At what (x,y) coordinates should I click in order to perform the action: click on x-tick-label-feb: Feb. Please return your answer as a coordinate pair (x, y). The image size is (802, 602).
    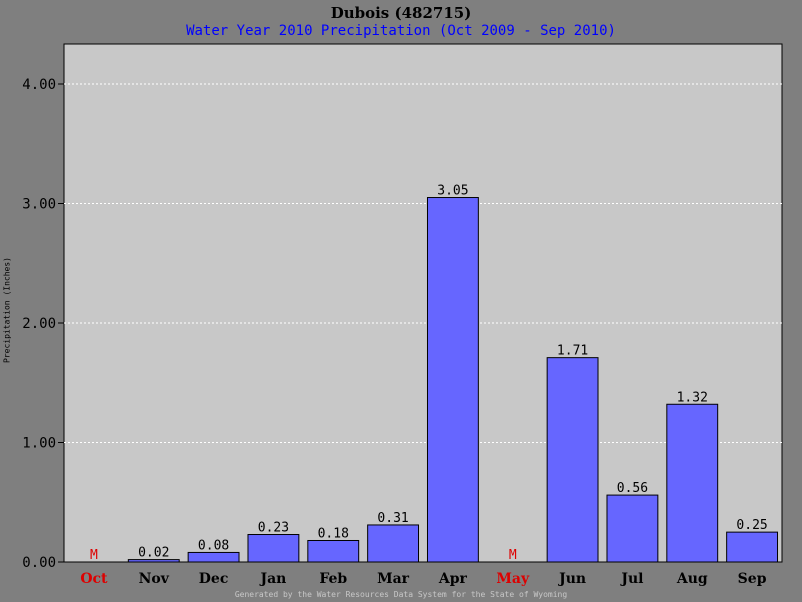
    Looking at the image, I should click on (333, 579).